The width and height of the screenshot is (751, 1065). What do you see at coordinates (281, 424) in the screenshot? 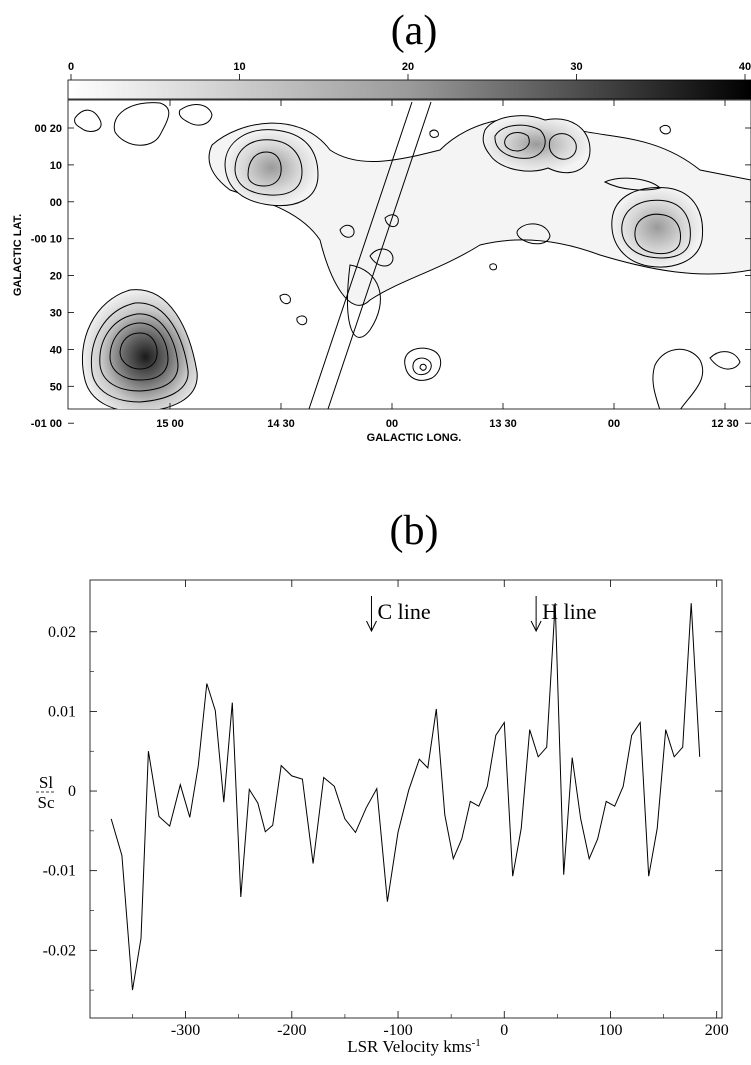
I see `long-tick-label: 14 30` at bounding box center [281, 424].